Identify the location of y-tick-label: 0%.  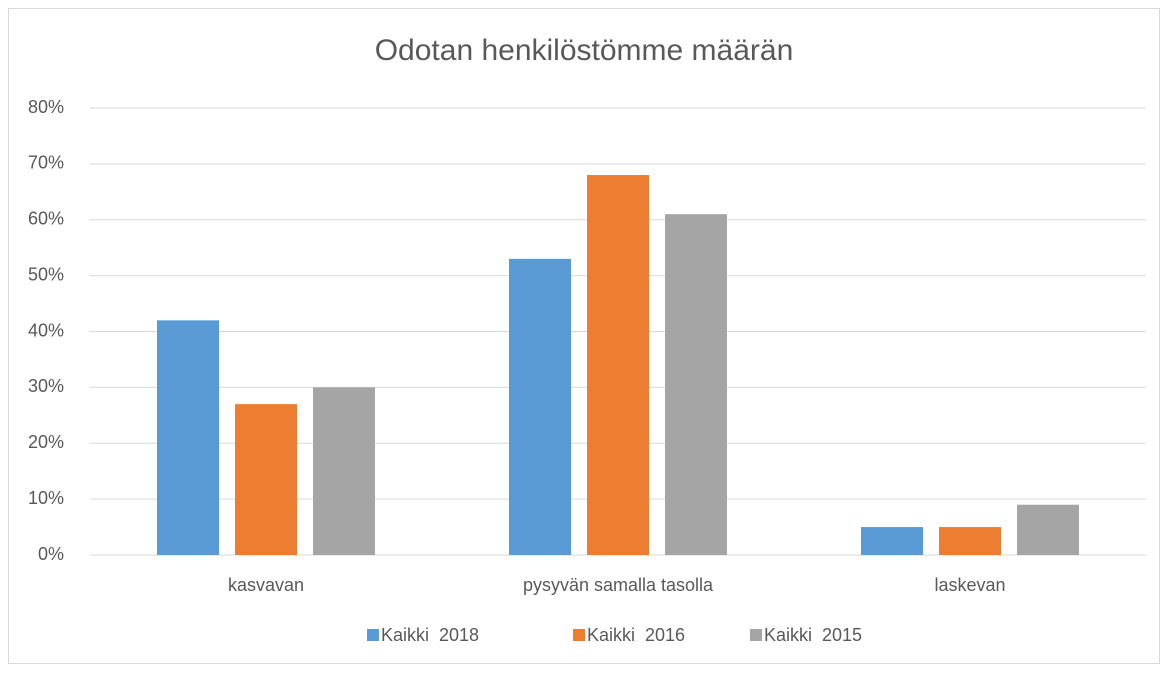
(51, 554).